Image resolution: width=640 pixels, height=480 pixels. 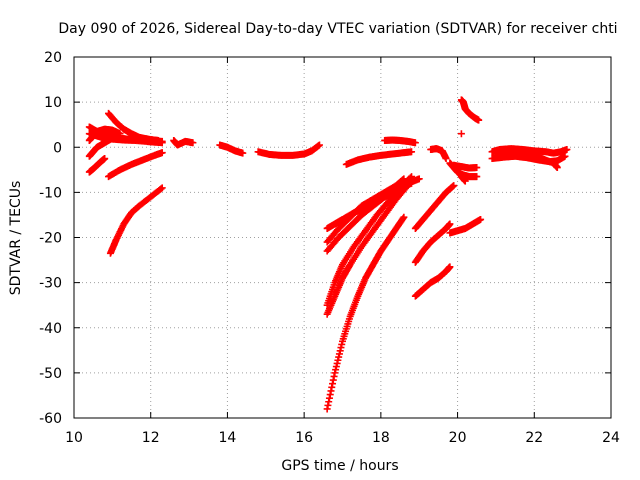 What do you see at coordinates (136, 220) in the screenshot?
I see `series-arc-h` at bounding box center [136, 220].